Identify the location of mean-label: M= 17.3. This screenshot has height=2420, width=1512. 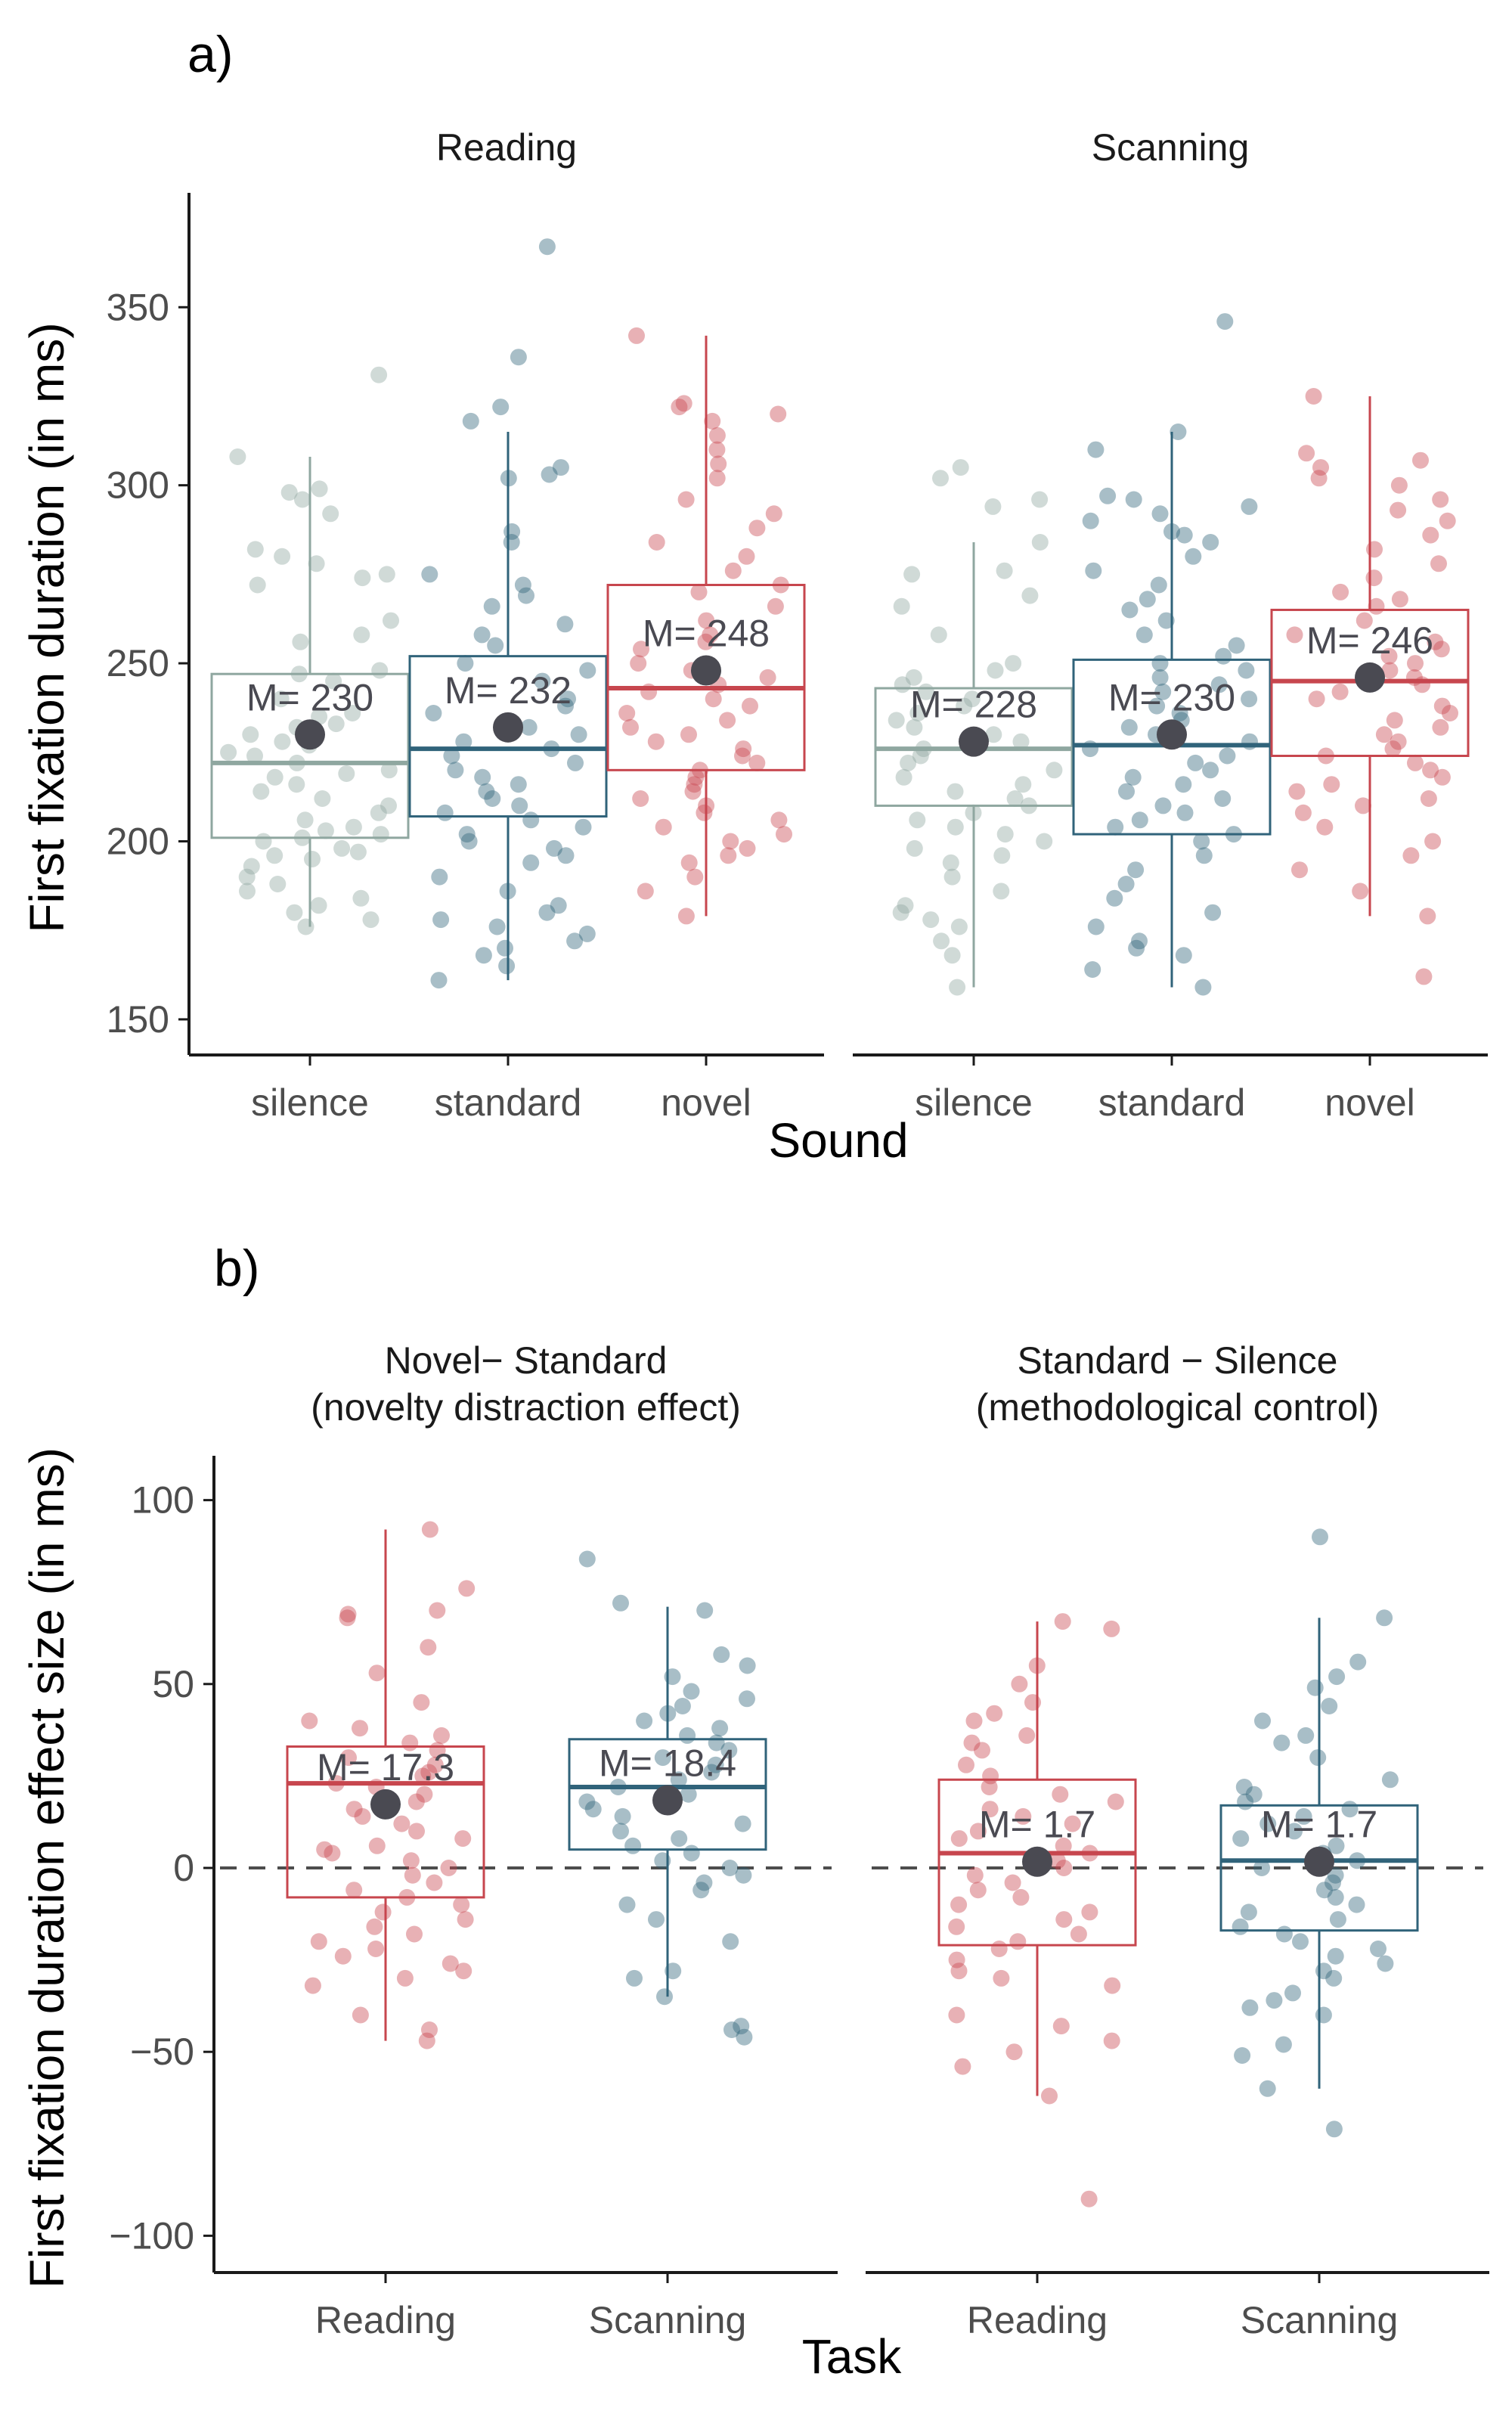
(385, 1767).